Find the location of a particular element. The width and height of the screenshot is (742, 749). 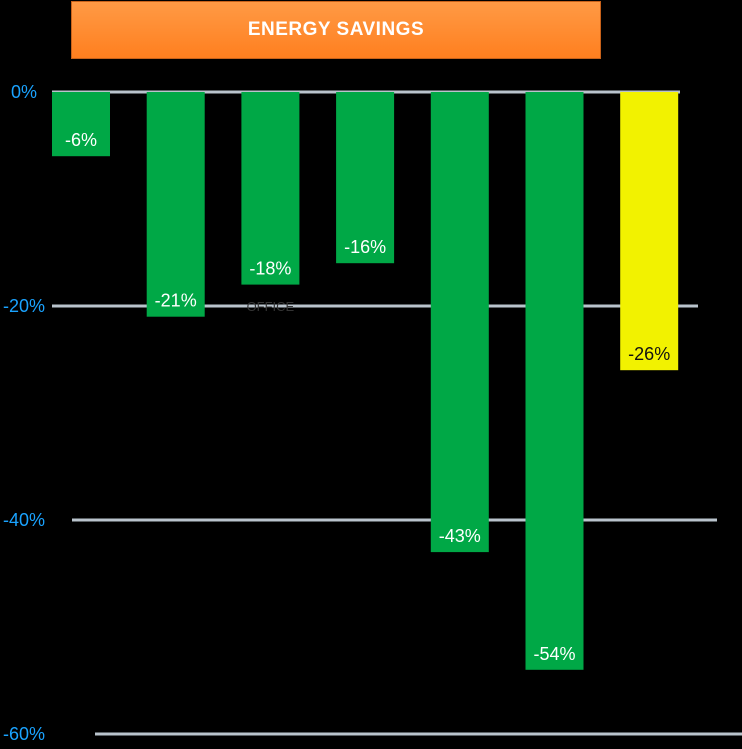

chart-title-box: ENERGY SAVINGS is located at coordinates (336, 30).